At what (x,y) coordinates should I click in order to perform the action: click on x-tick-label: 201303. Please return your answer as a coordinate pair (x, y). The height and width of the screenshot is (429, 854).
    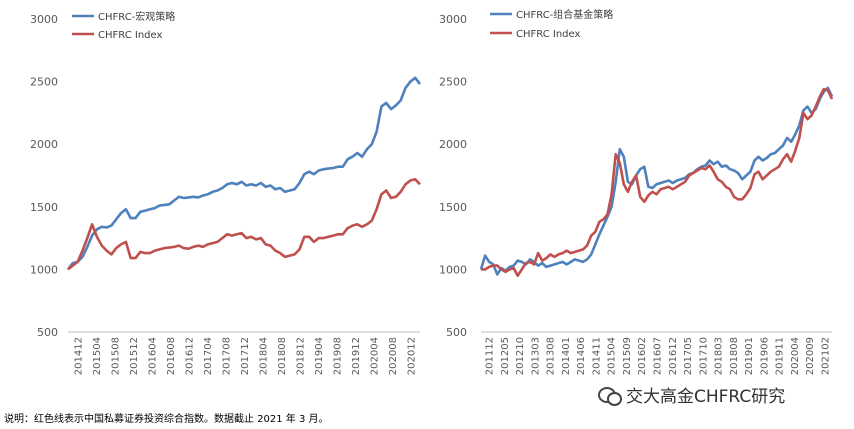
    Looking at the image, I should click on (535, 356).